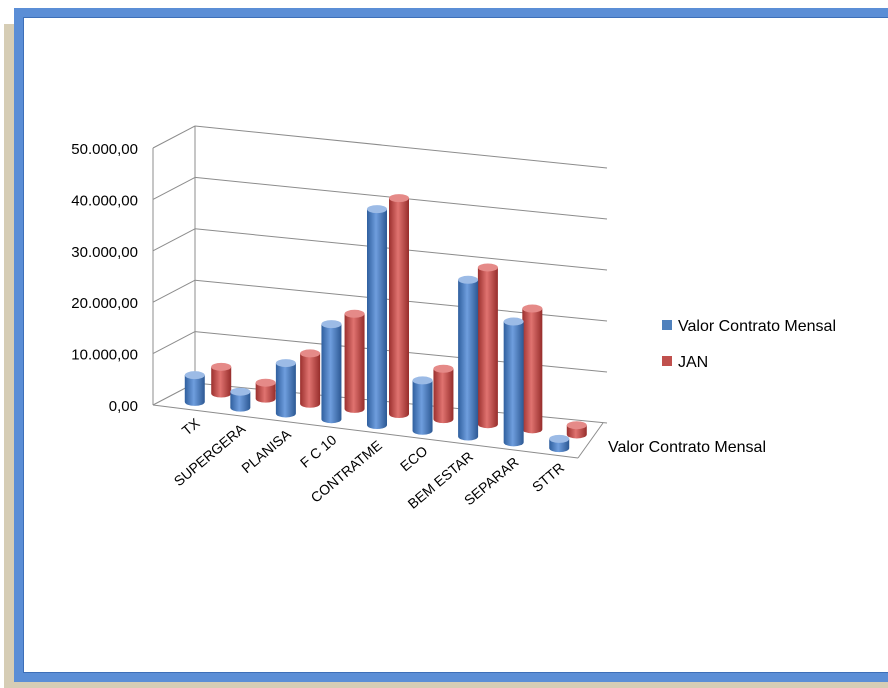  I want to click on bar-valor-planisa, so click(285, 388).